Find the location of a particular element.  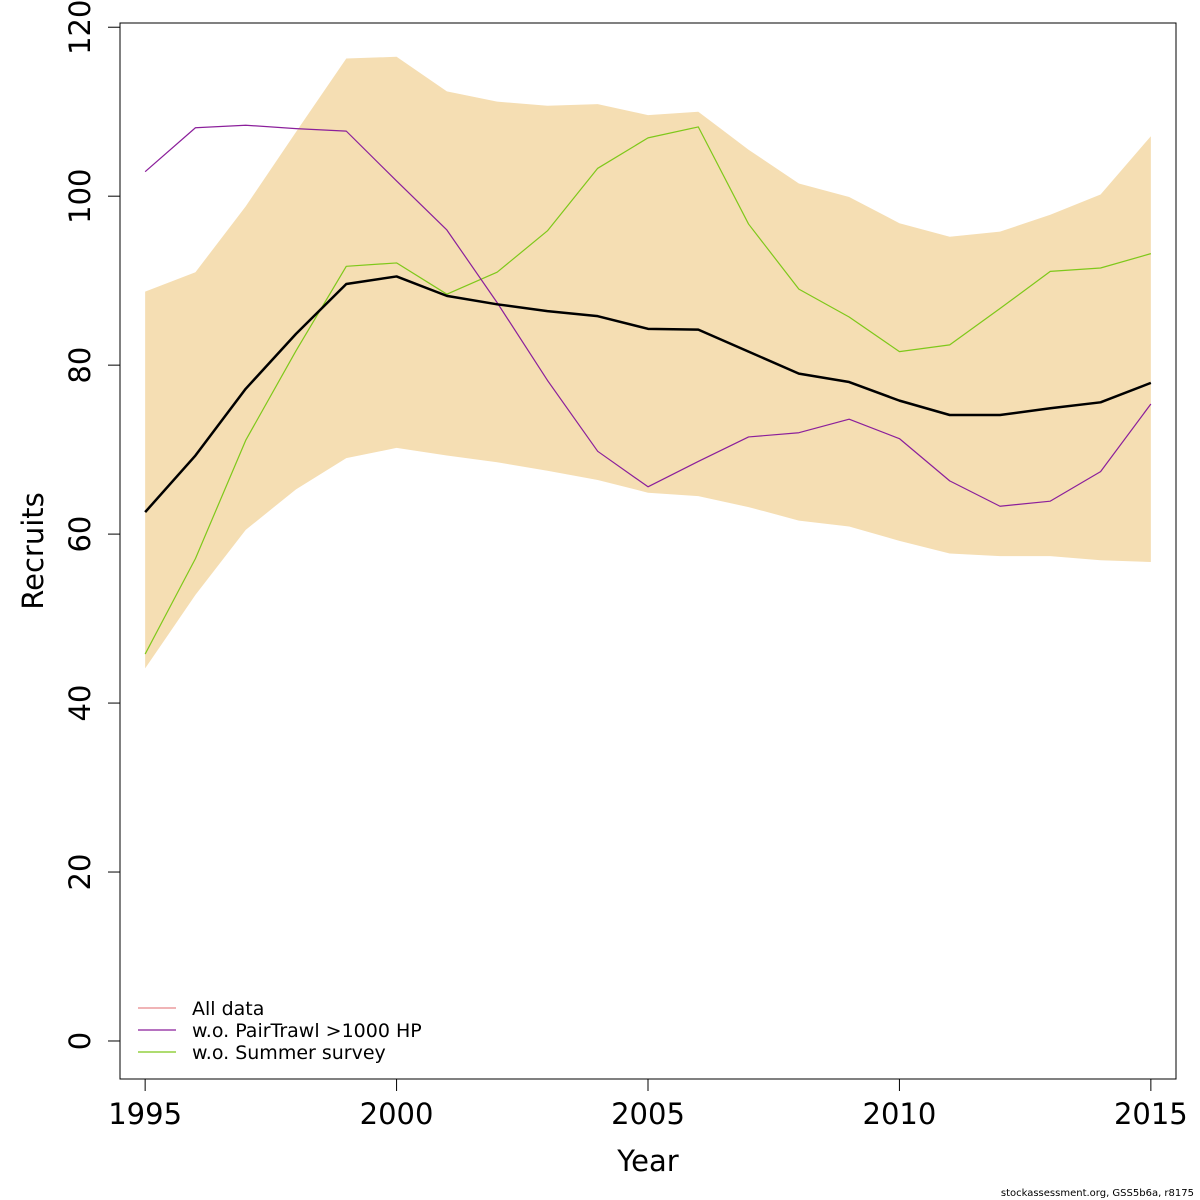

y-axis-title: Recruits is located at coordinates (33, 550).